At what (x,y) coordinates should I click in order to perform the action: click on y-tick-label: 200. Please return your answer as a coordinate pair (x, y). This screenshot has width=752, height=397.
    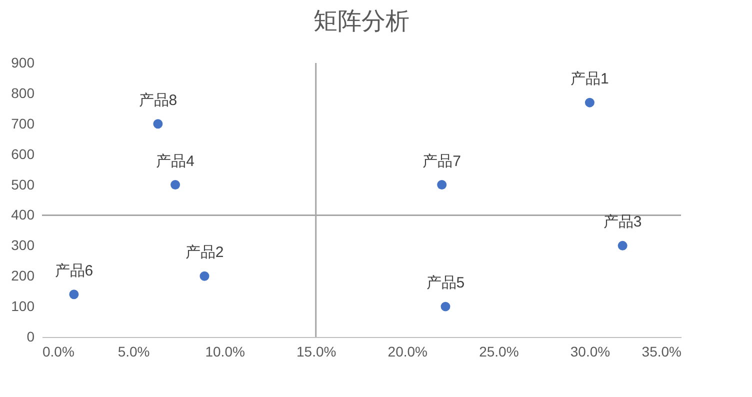
    Looking at the image, I should click on (23, 276).